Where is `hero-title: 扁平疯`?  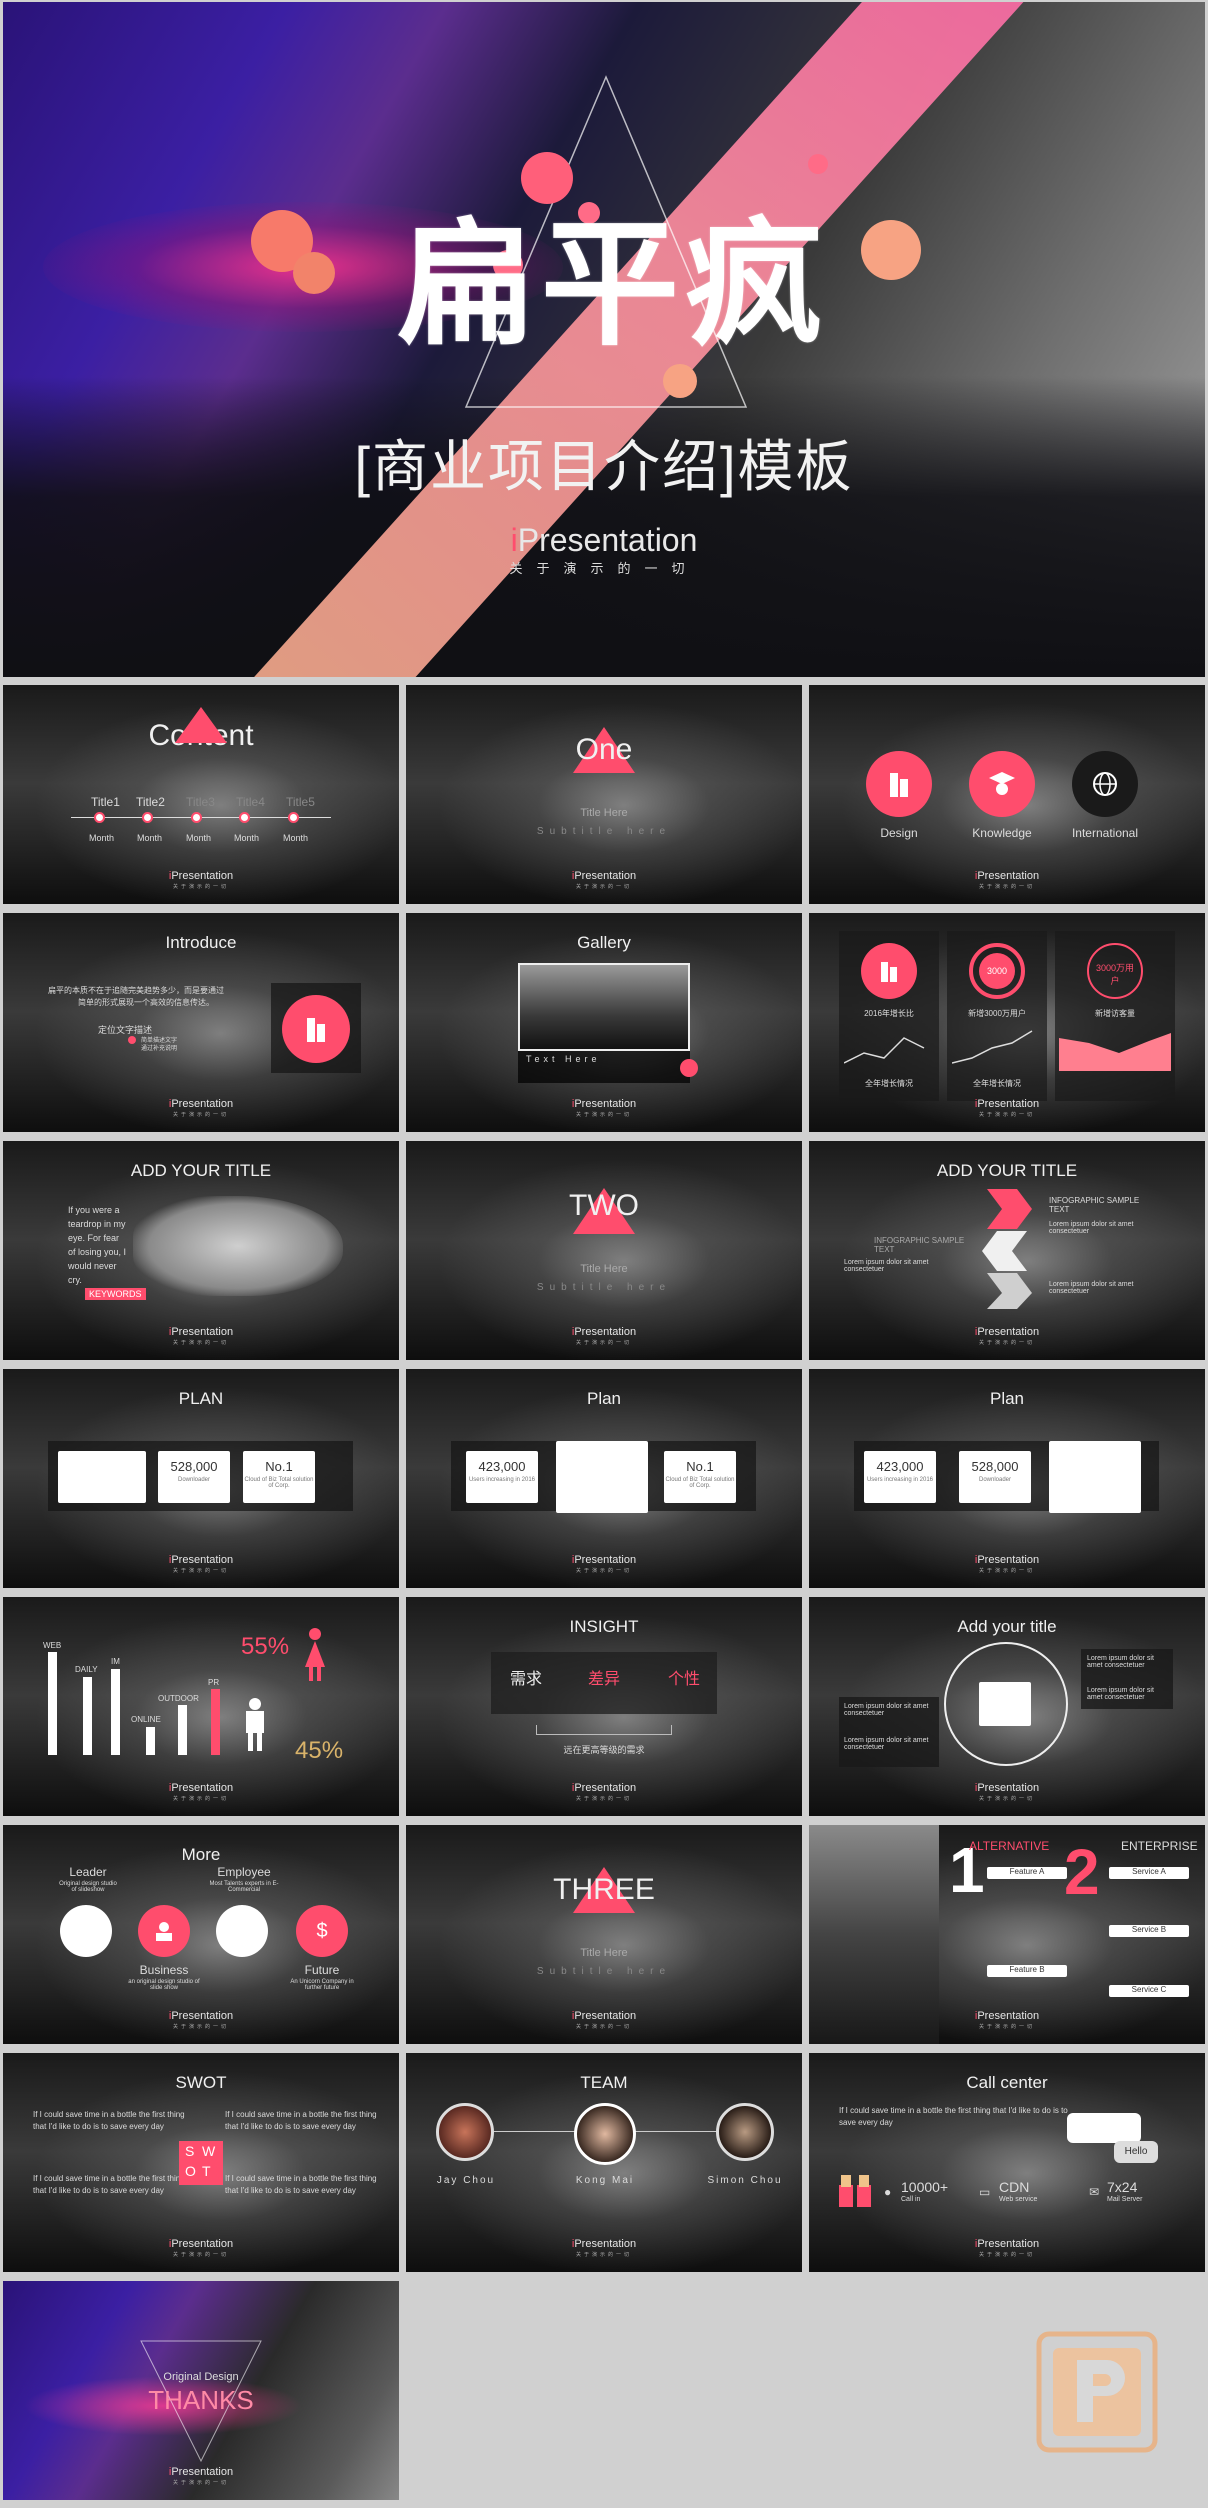
hero-title: 扁平疯 is located at coordinates (612, 284).